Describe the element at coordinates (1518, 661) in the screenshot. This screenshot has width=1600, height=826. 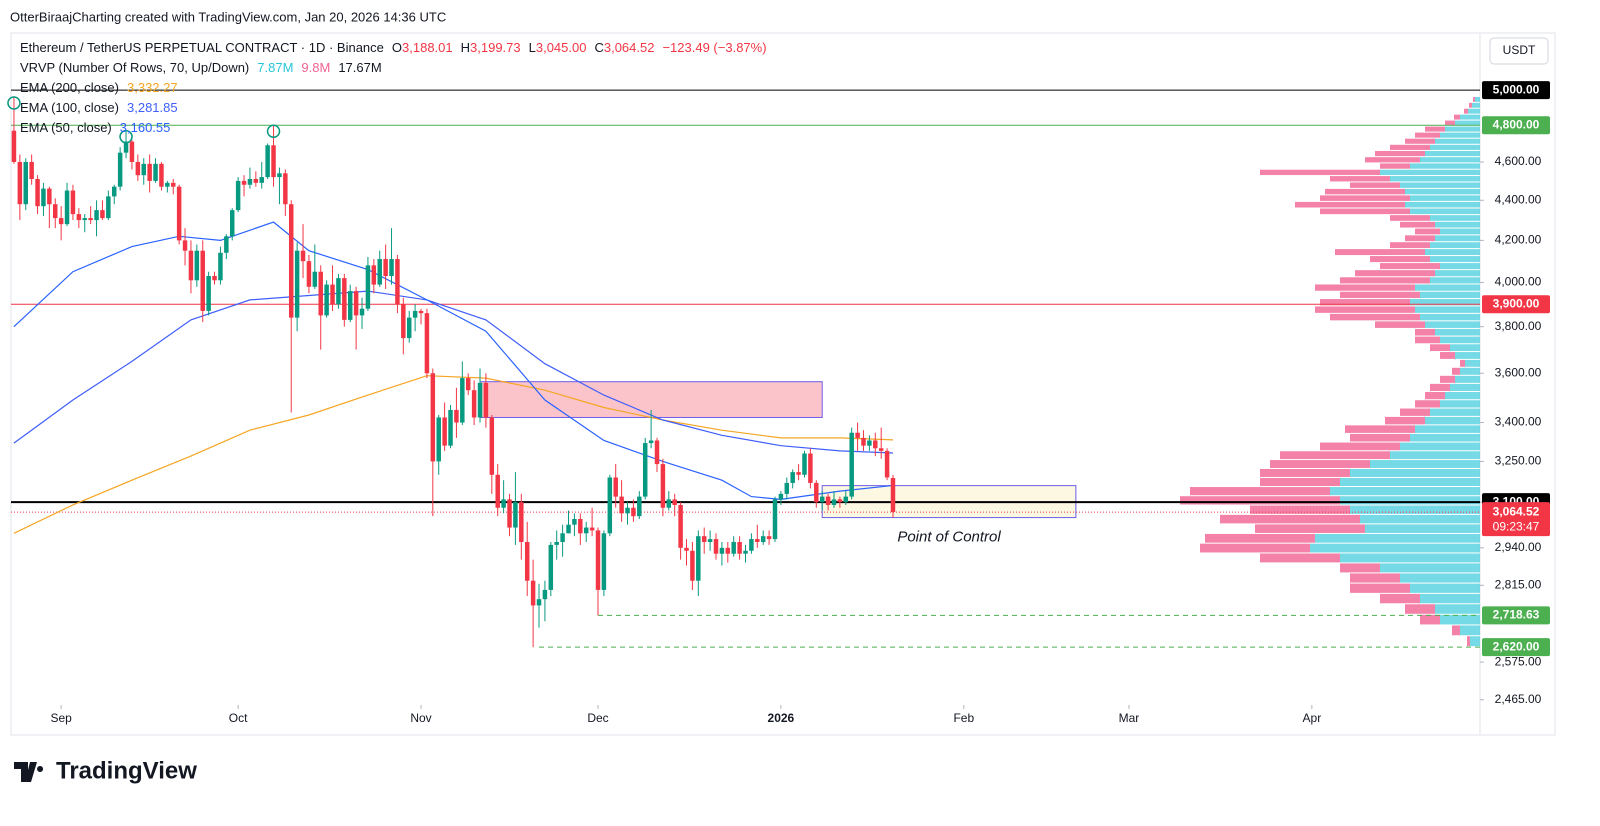
I see `y-tick-label: 2,575.00` at that location.